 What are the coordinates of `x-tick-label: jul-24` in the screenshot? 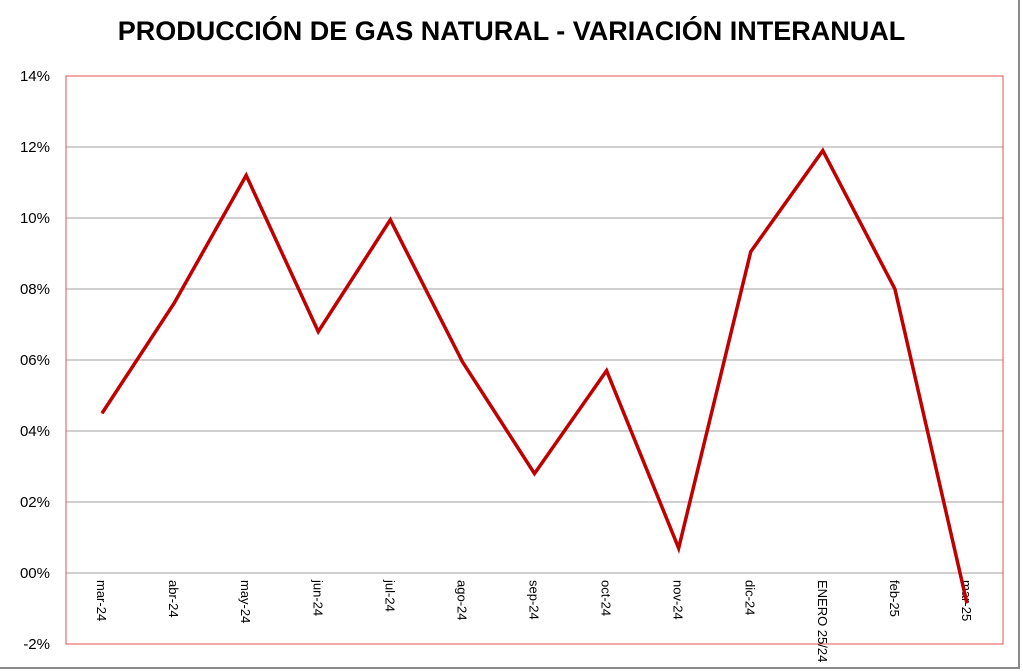 It's located at (389, 595).